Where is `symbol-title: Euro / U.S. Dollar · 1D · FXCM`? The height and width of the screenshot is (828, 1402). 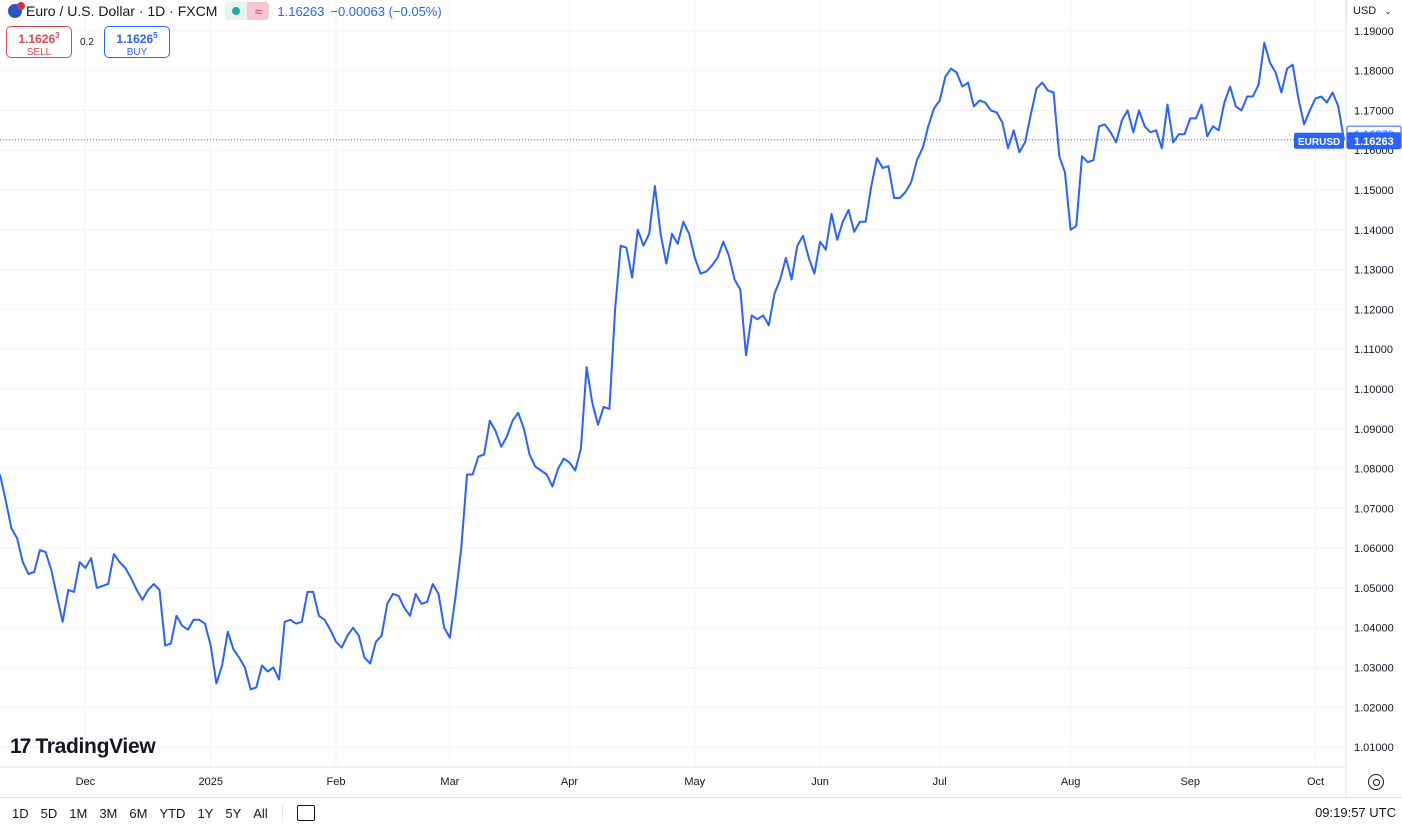
symbol-title: Euro / U.S. Dollar · 1D · FXCM is located at coordinates (122, 11).